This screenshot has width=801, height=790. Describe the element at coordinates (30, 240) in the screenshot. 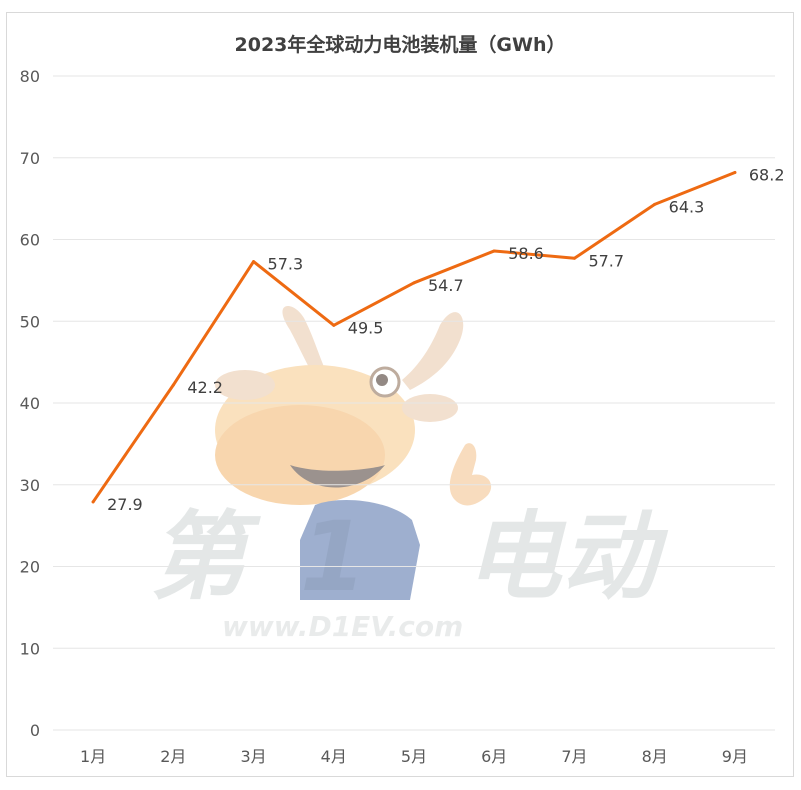

I see `y-tick-label: 60` at that location.